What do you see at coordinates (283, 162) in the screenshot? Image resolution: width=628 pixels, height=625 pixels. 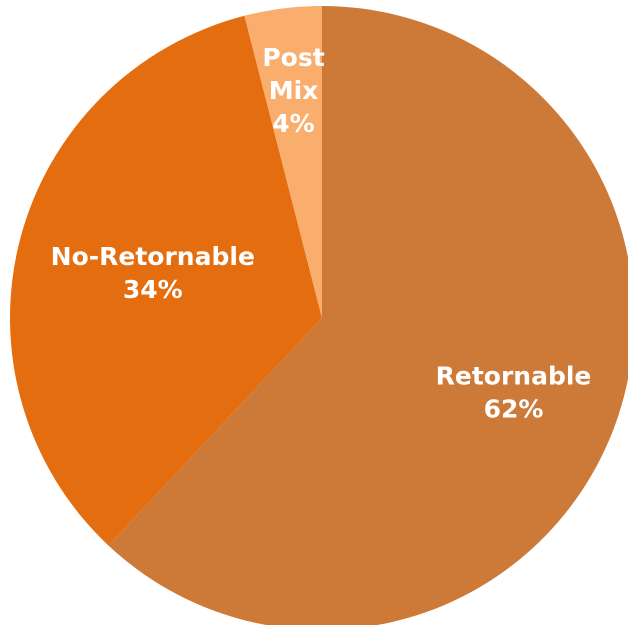 I see `pie-slice-post-mix` at bounding box center [283, 162].